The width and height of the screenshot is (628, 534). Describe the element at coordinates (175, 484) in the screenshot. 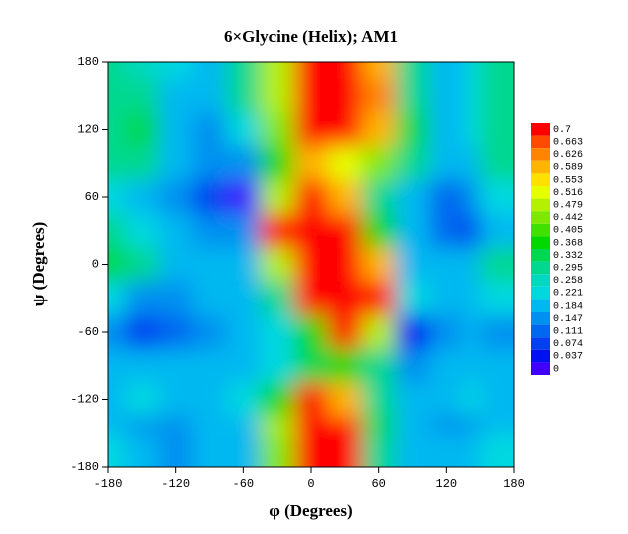

I see `x-tick-label: -120` at that location.